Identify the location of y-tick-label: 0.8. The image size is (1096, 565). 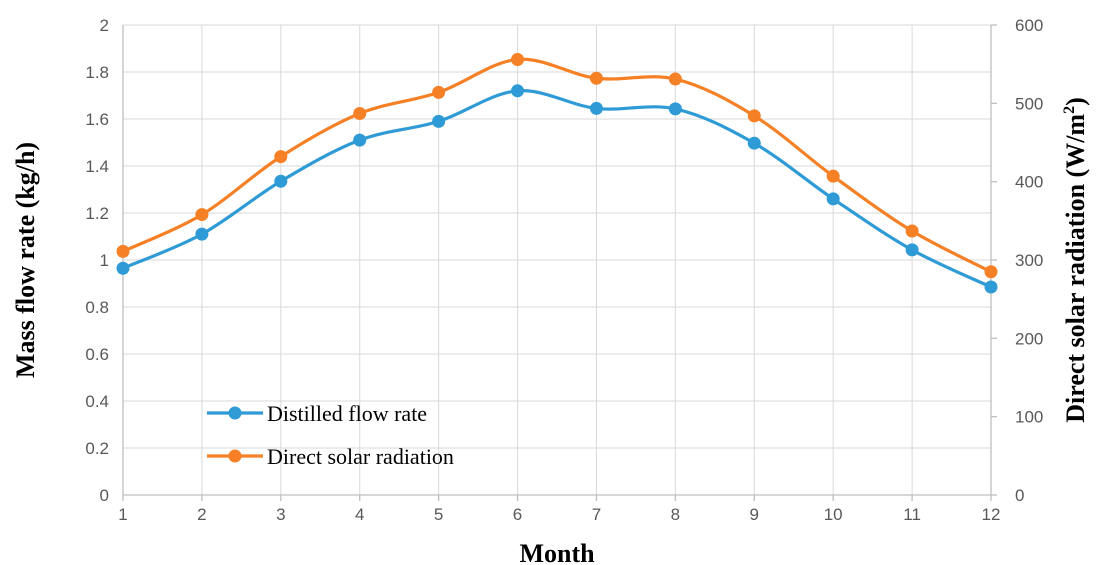
(97, 307).